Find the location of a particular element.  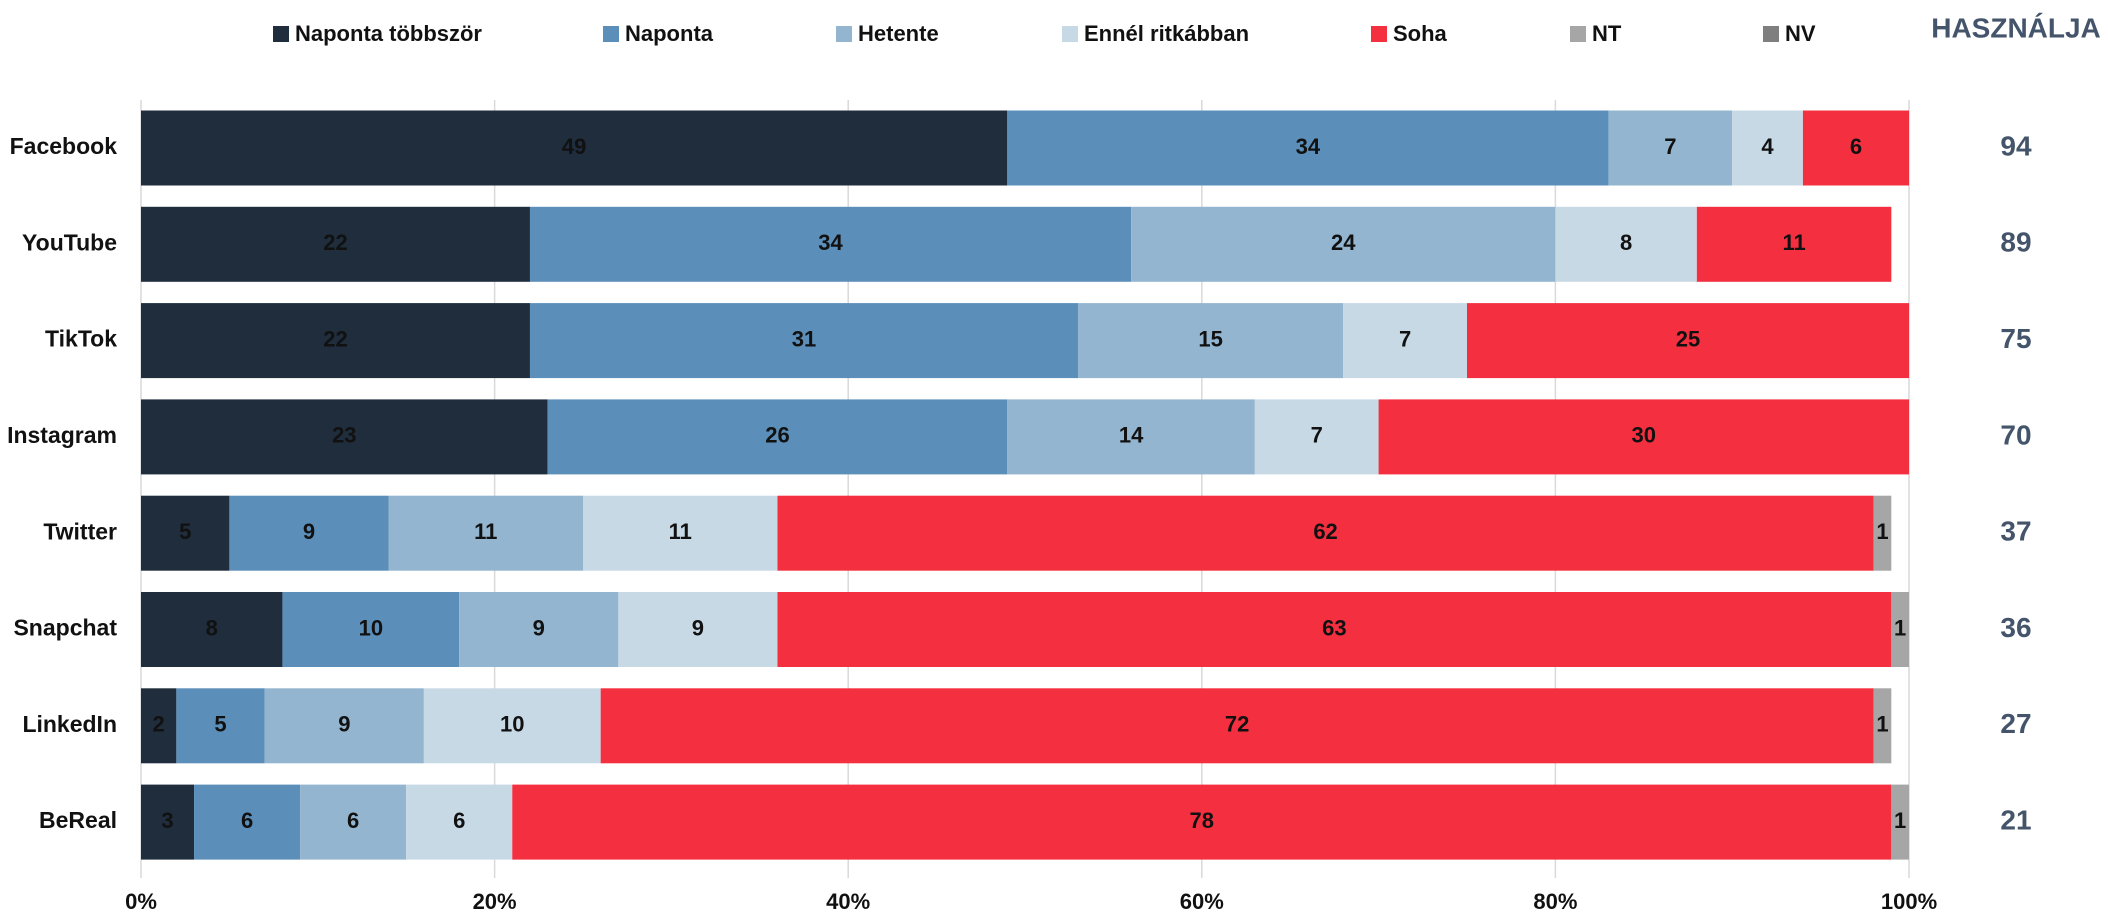

data-label: 3 is located at coordinates (167, 820).